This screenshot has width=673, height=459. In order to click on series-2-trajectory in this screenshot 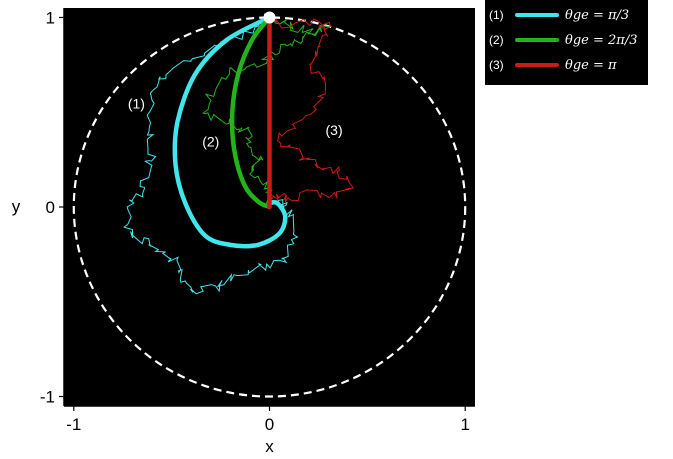, I will do `click(265, 114)`.